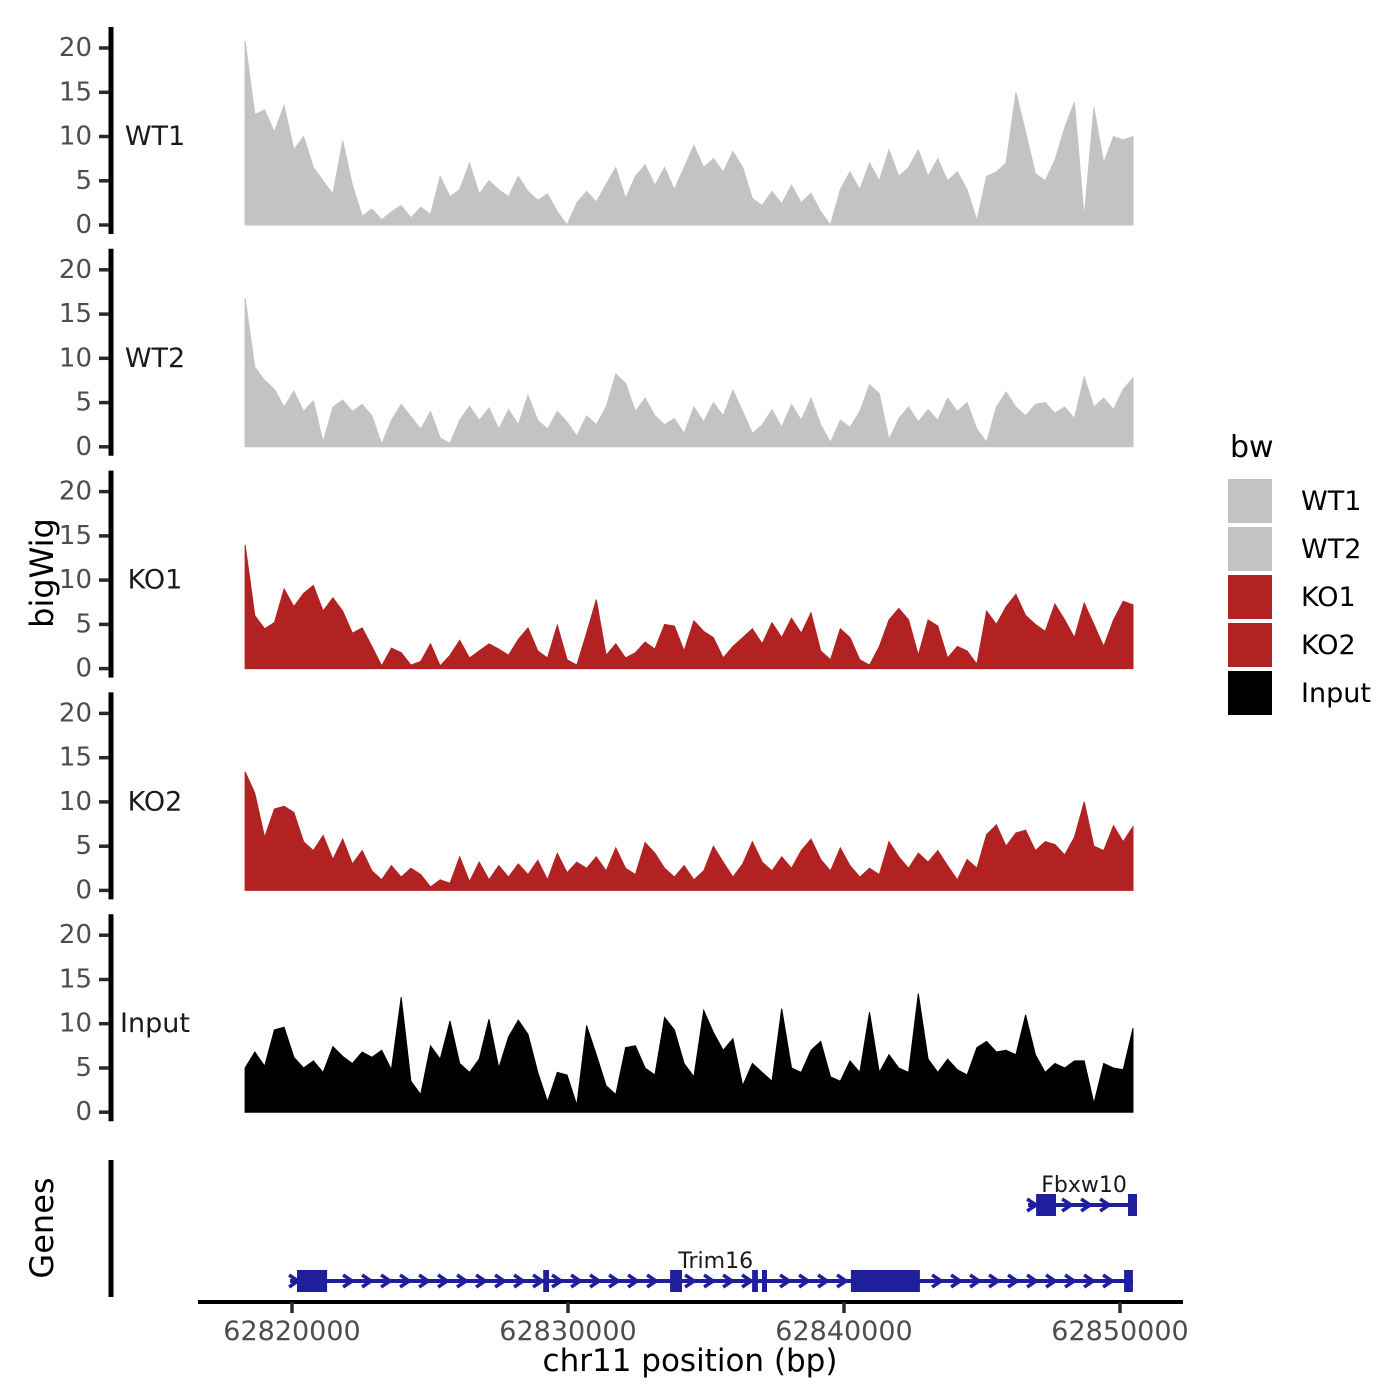 Image resolution: width=1400 pixels, height=1400 pixels. What do you see at coordinates (843, 1331) in the screenshot?
I see `x-tick-label: 62840000` at bounding box center [843, 1331].